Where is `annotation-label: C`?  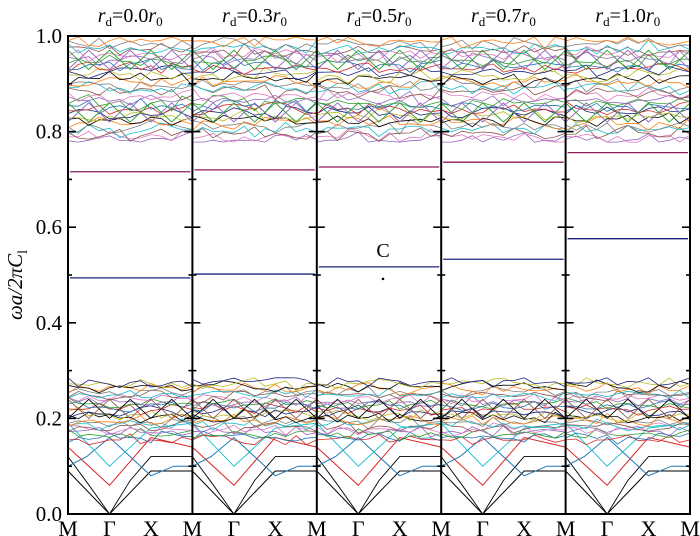 annotation-label: C is located at coordinates (382, 251).